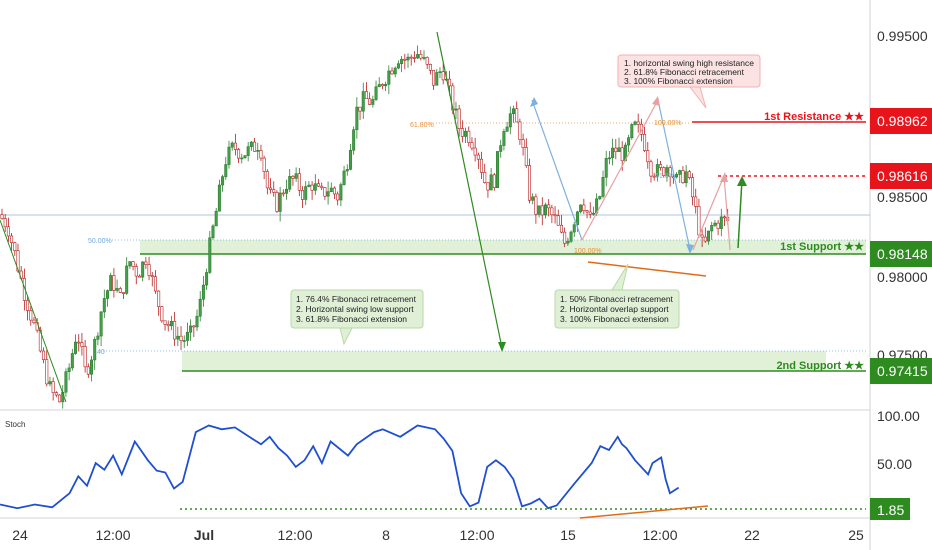 The height and width of the screenshot is (550, 932). What do you see at coordinates (647, 269) in the screenshot?
I see `first-support-trendline` at bounding box center [647, 269].